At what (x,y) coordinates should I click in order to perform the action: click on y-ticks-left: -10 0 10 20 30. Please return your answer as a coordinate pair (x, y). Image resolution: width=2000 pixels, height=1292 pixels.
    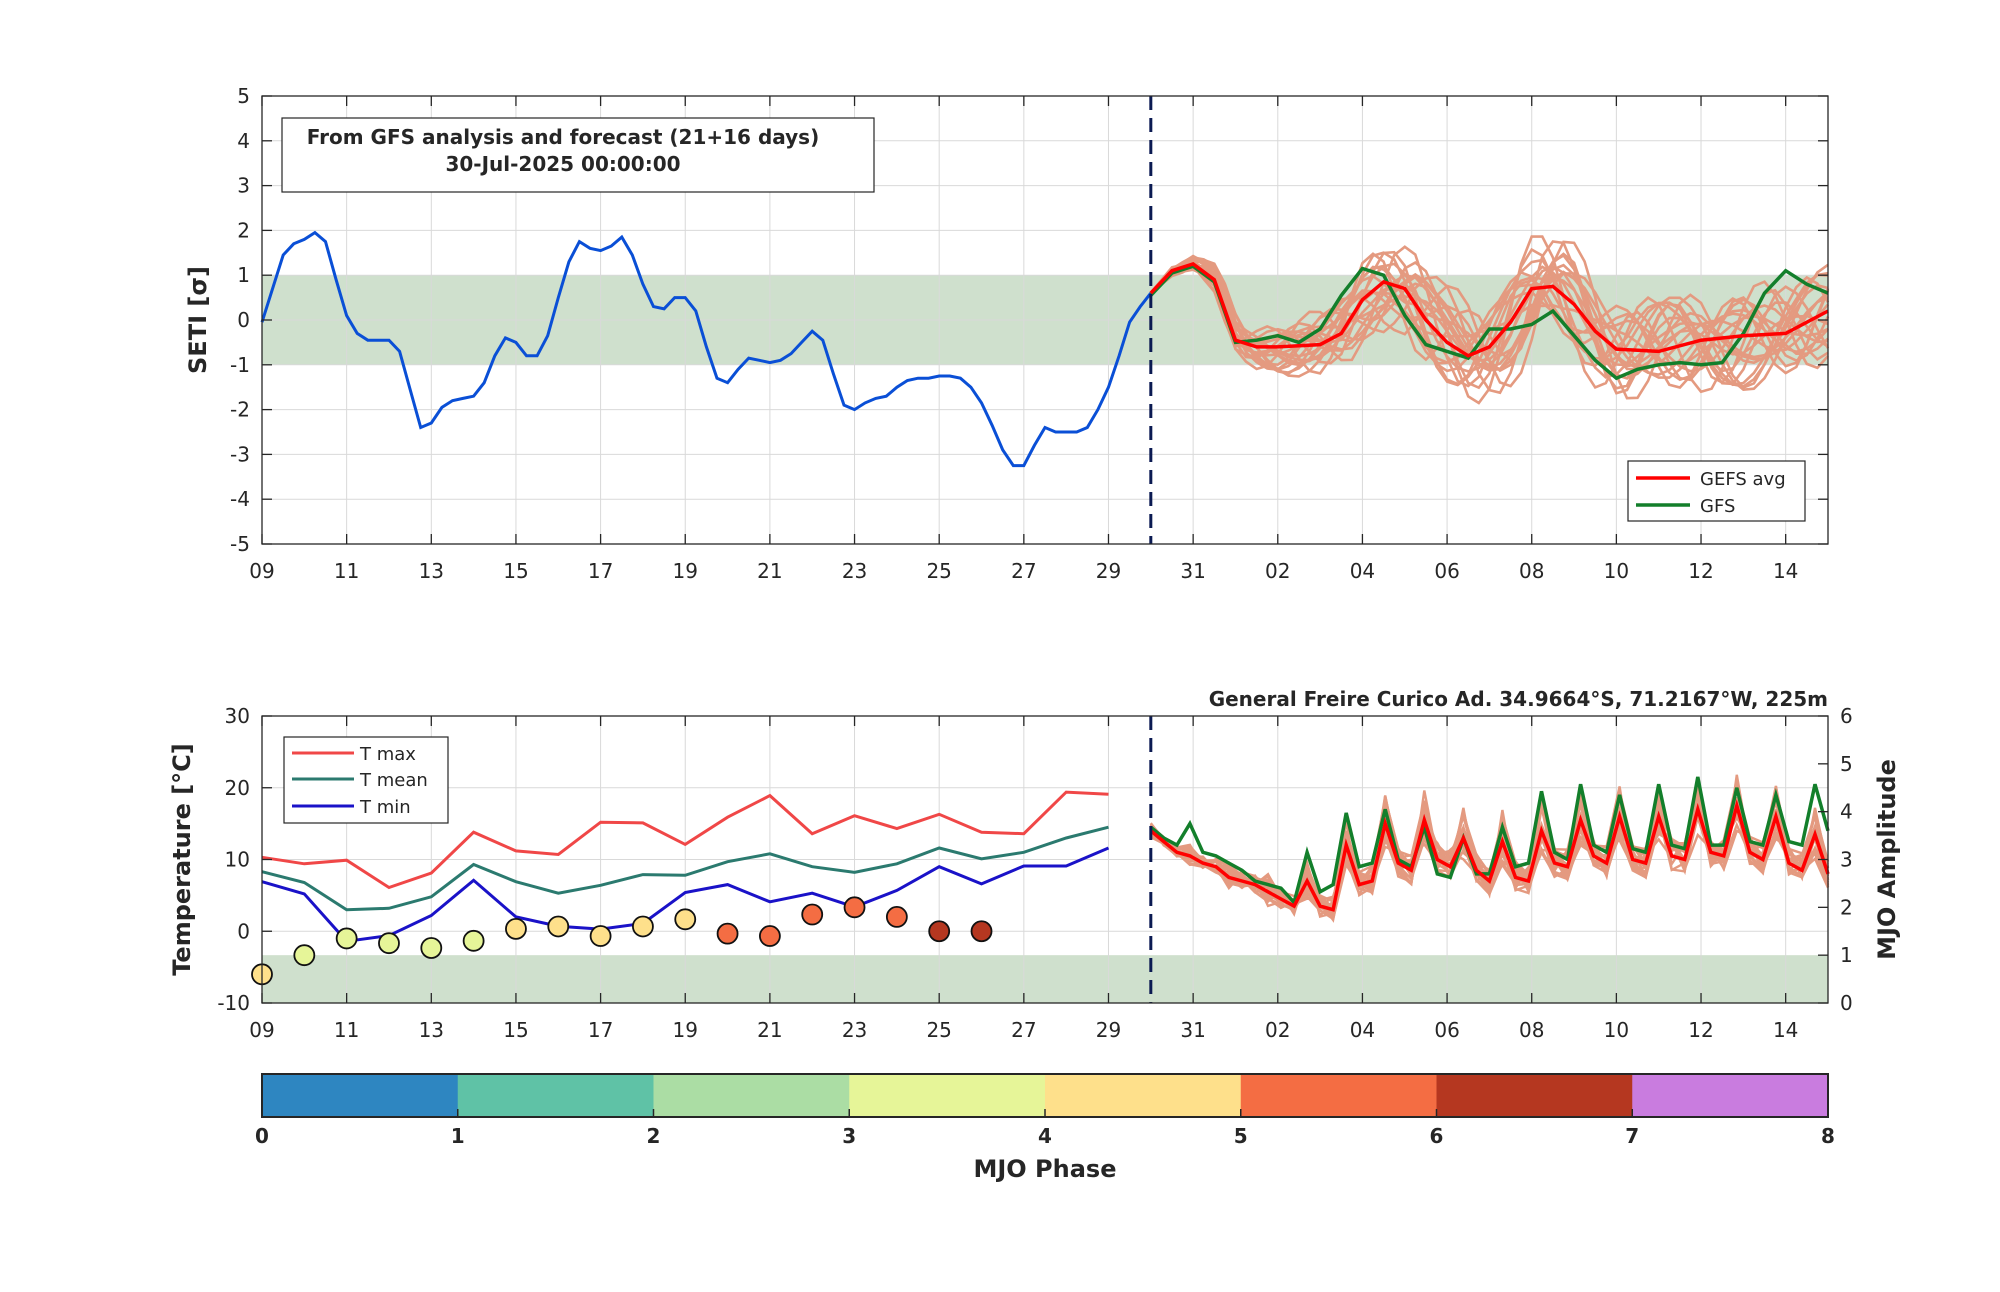
    Looking at the image, I should click on (244, 859).